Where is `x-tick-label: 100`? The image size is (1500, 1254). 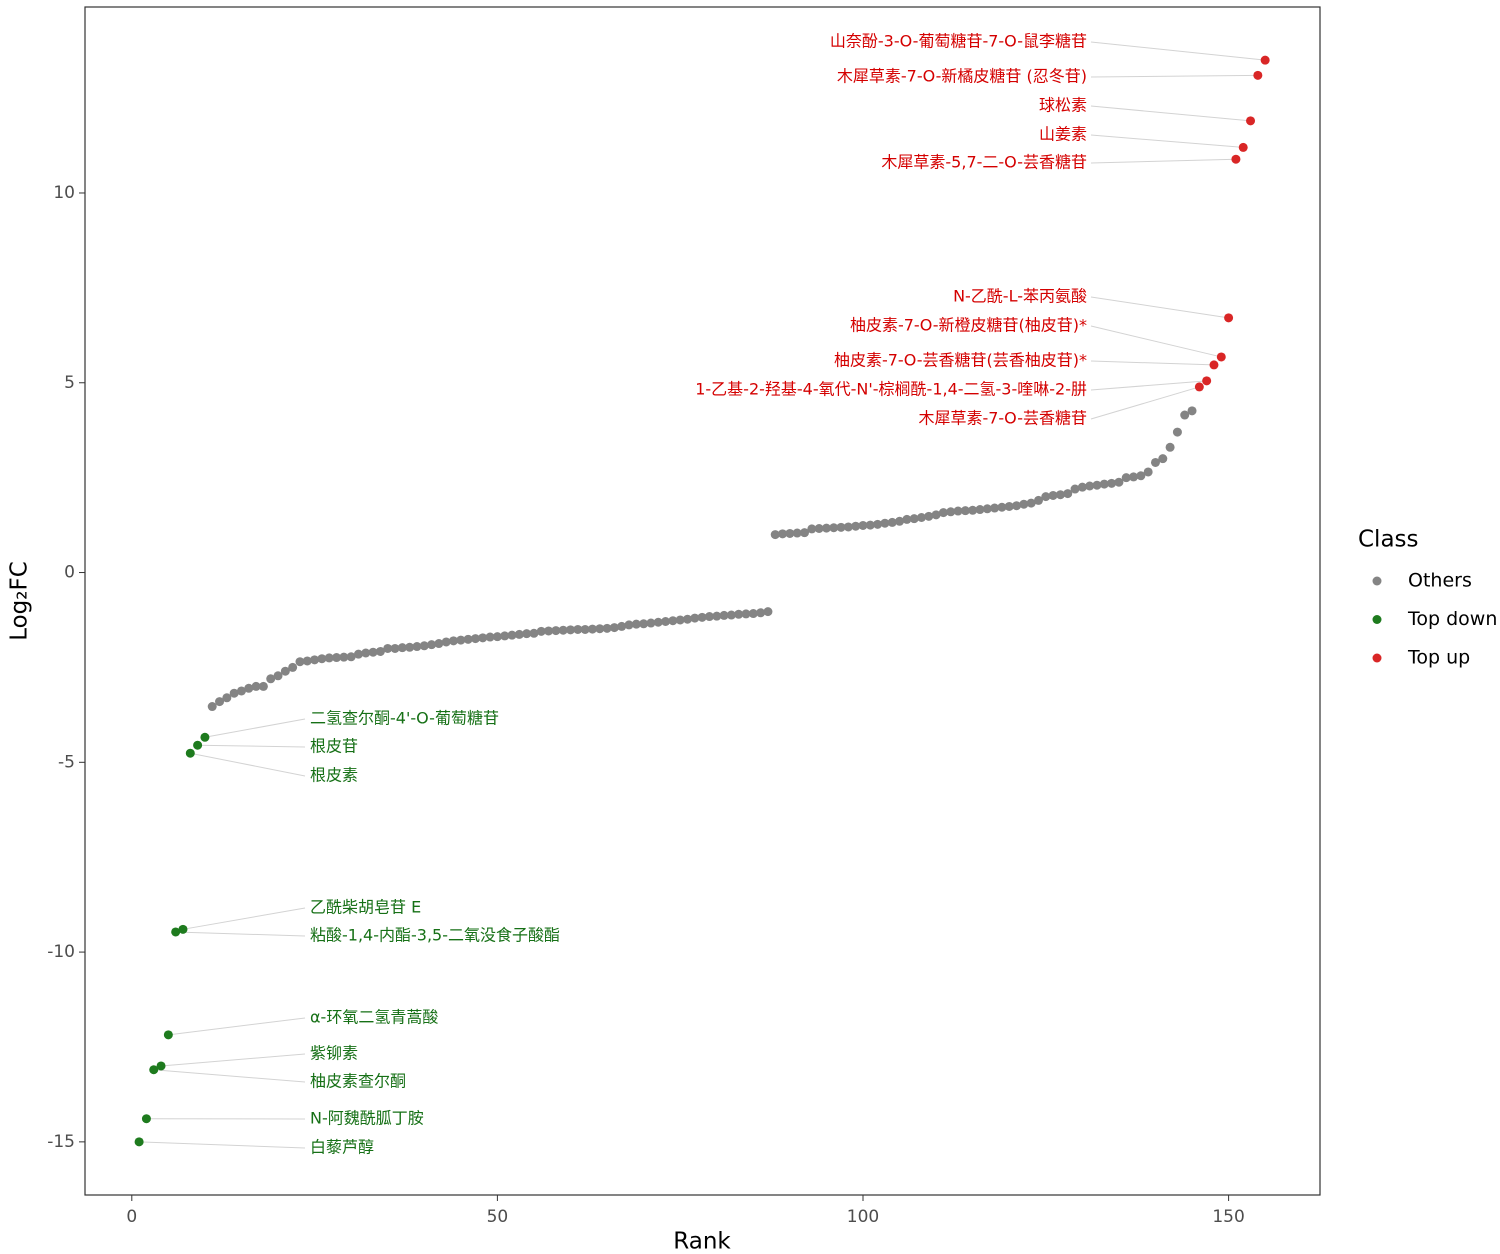
x-tick-label: 100 is located at coordinates (863, 1217).